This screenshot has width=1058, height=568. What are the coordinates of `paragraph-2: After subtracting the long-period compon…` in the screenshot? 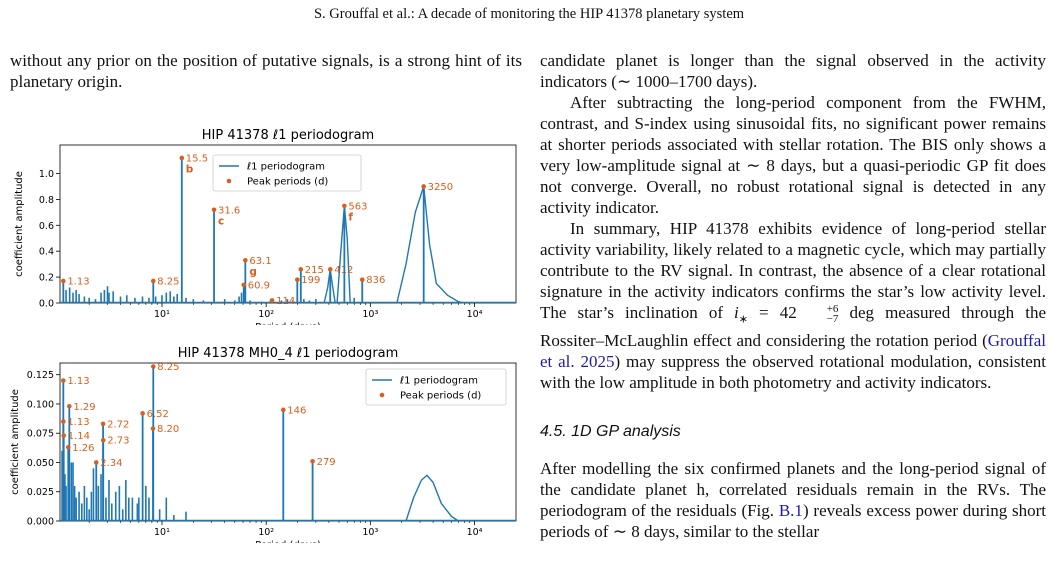 It's located at (793, 155).